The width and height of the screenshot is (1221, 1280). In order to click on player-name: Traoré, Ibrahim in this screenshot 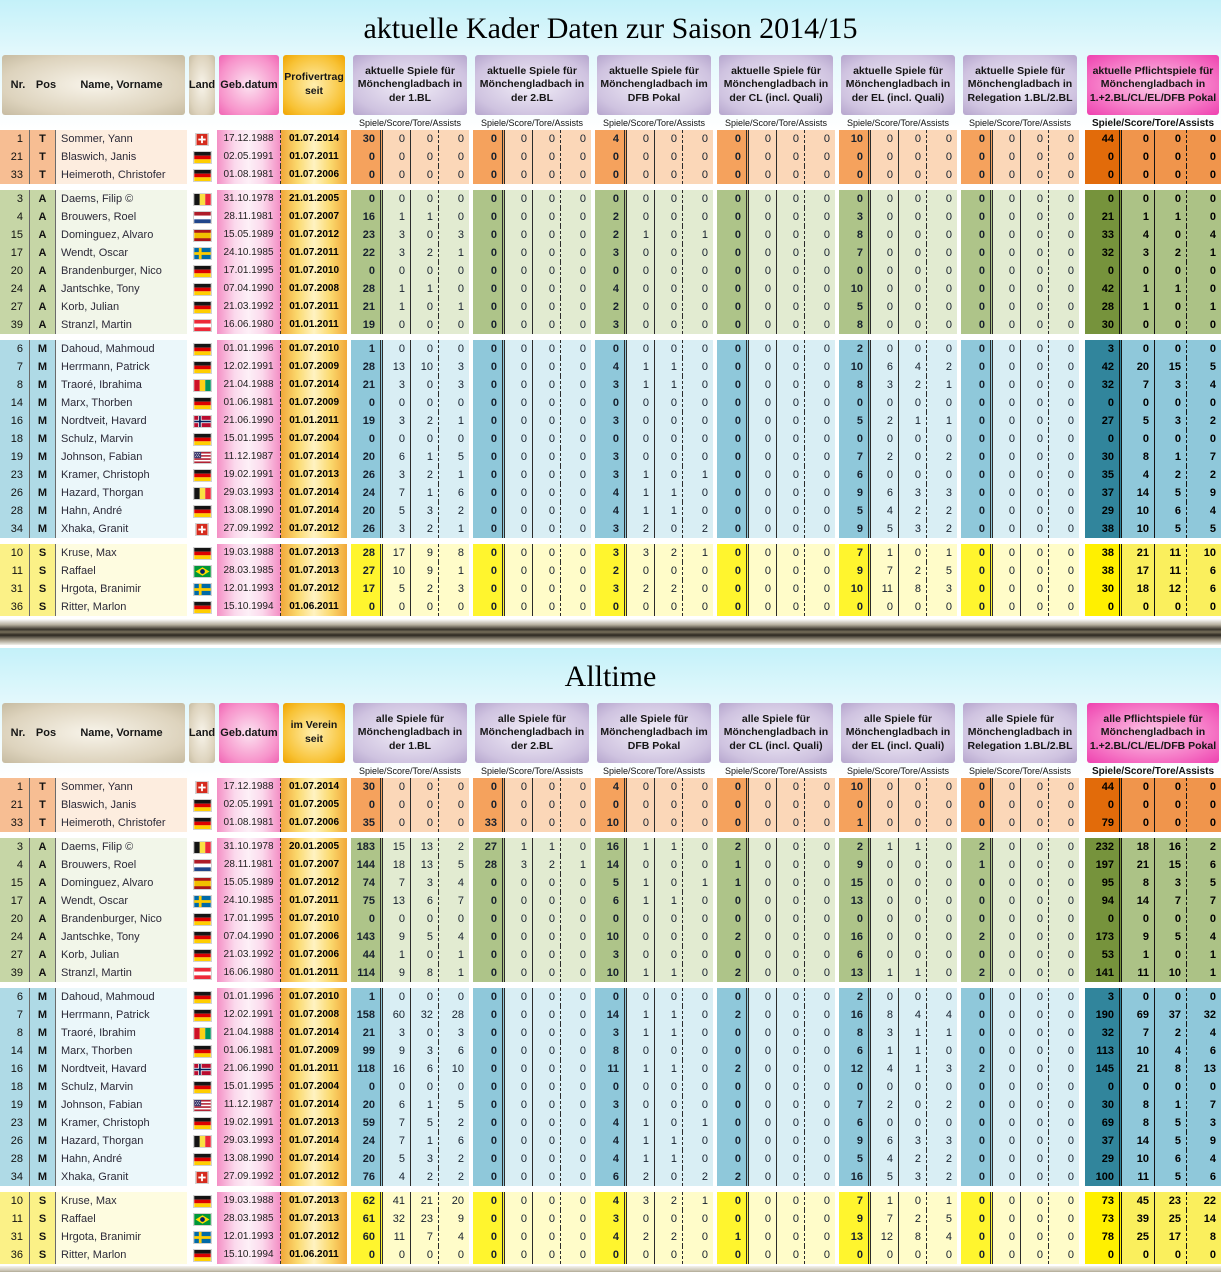, I will do `click(121, 1033)`.